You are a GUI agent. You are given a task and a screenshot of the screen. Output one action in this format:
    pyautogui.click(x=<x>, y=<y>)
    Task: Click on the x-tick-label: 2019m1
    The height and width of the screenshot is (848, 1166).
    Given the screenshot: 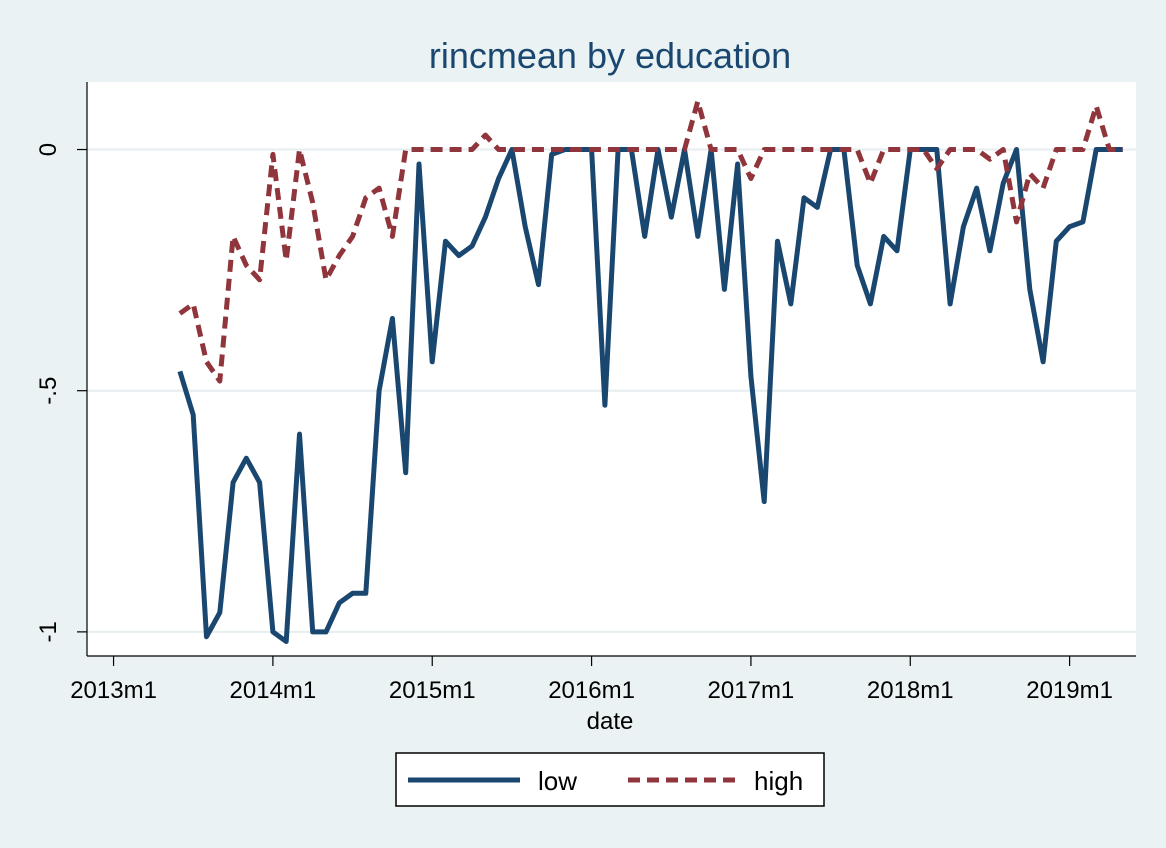 What is the action you would take?
    pyautogui.click(x=1069, y=690)
    